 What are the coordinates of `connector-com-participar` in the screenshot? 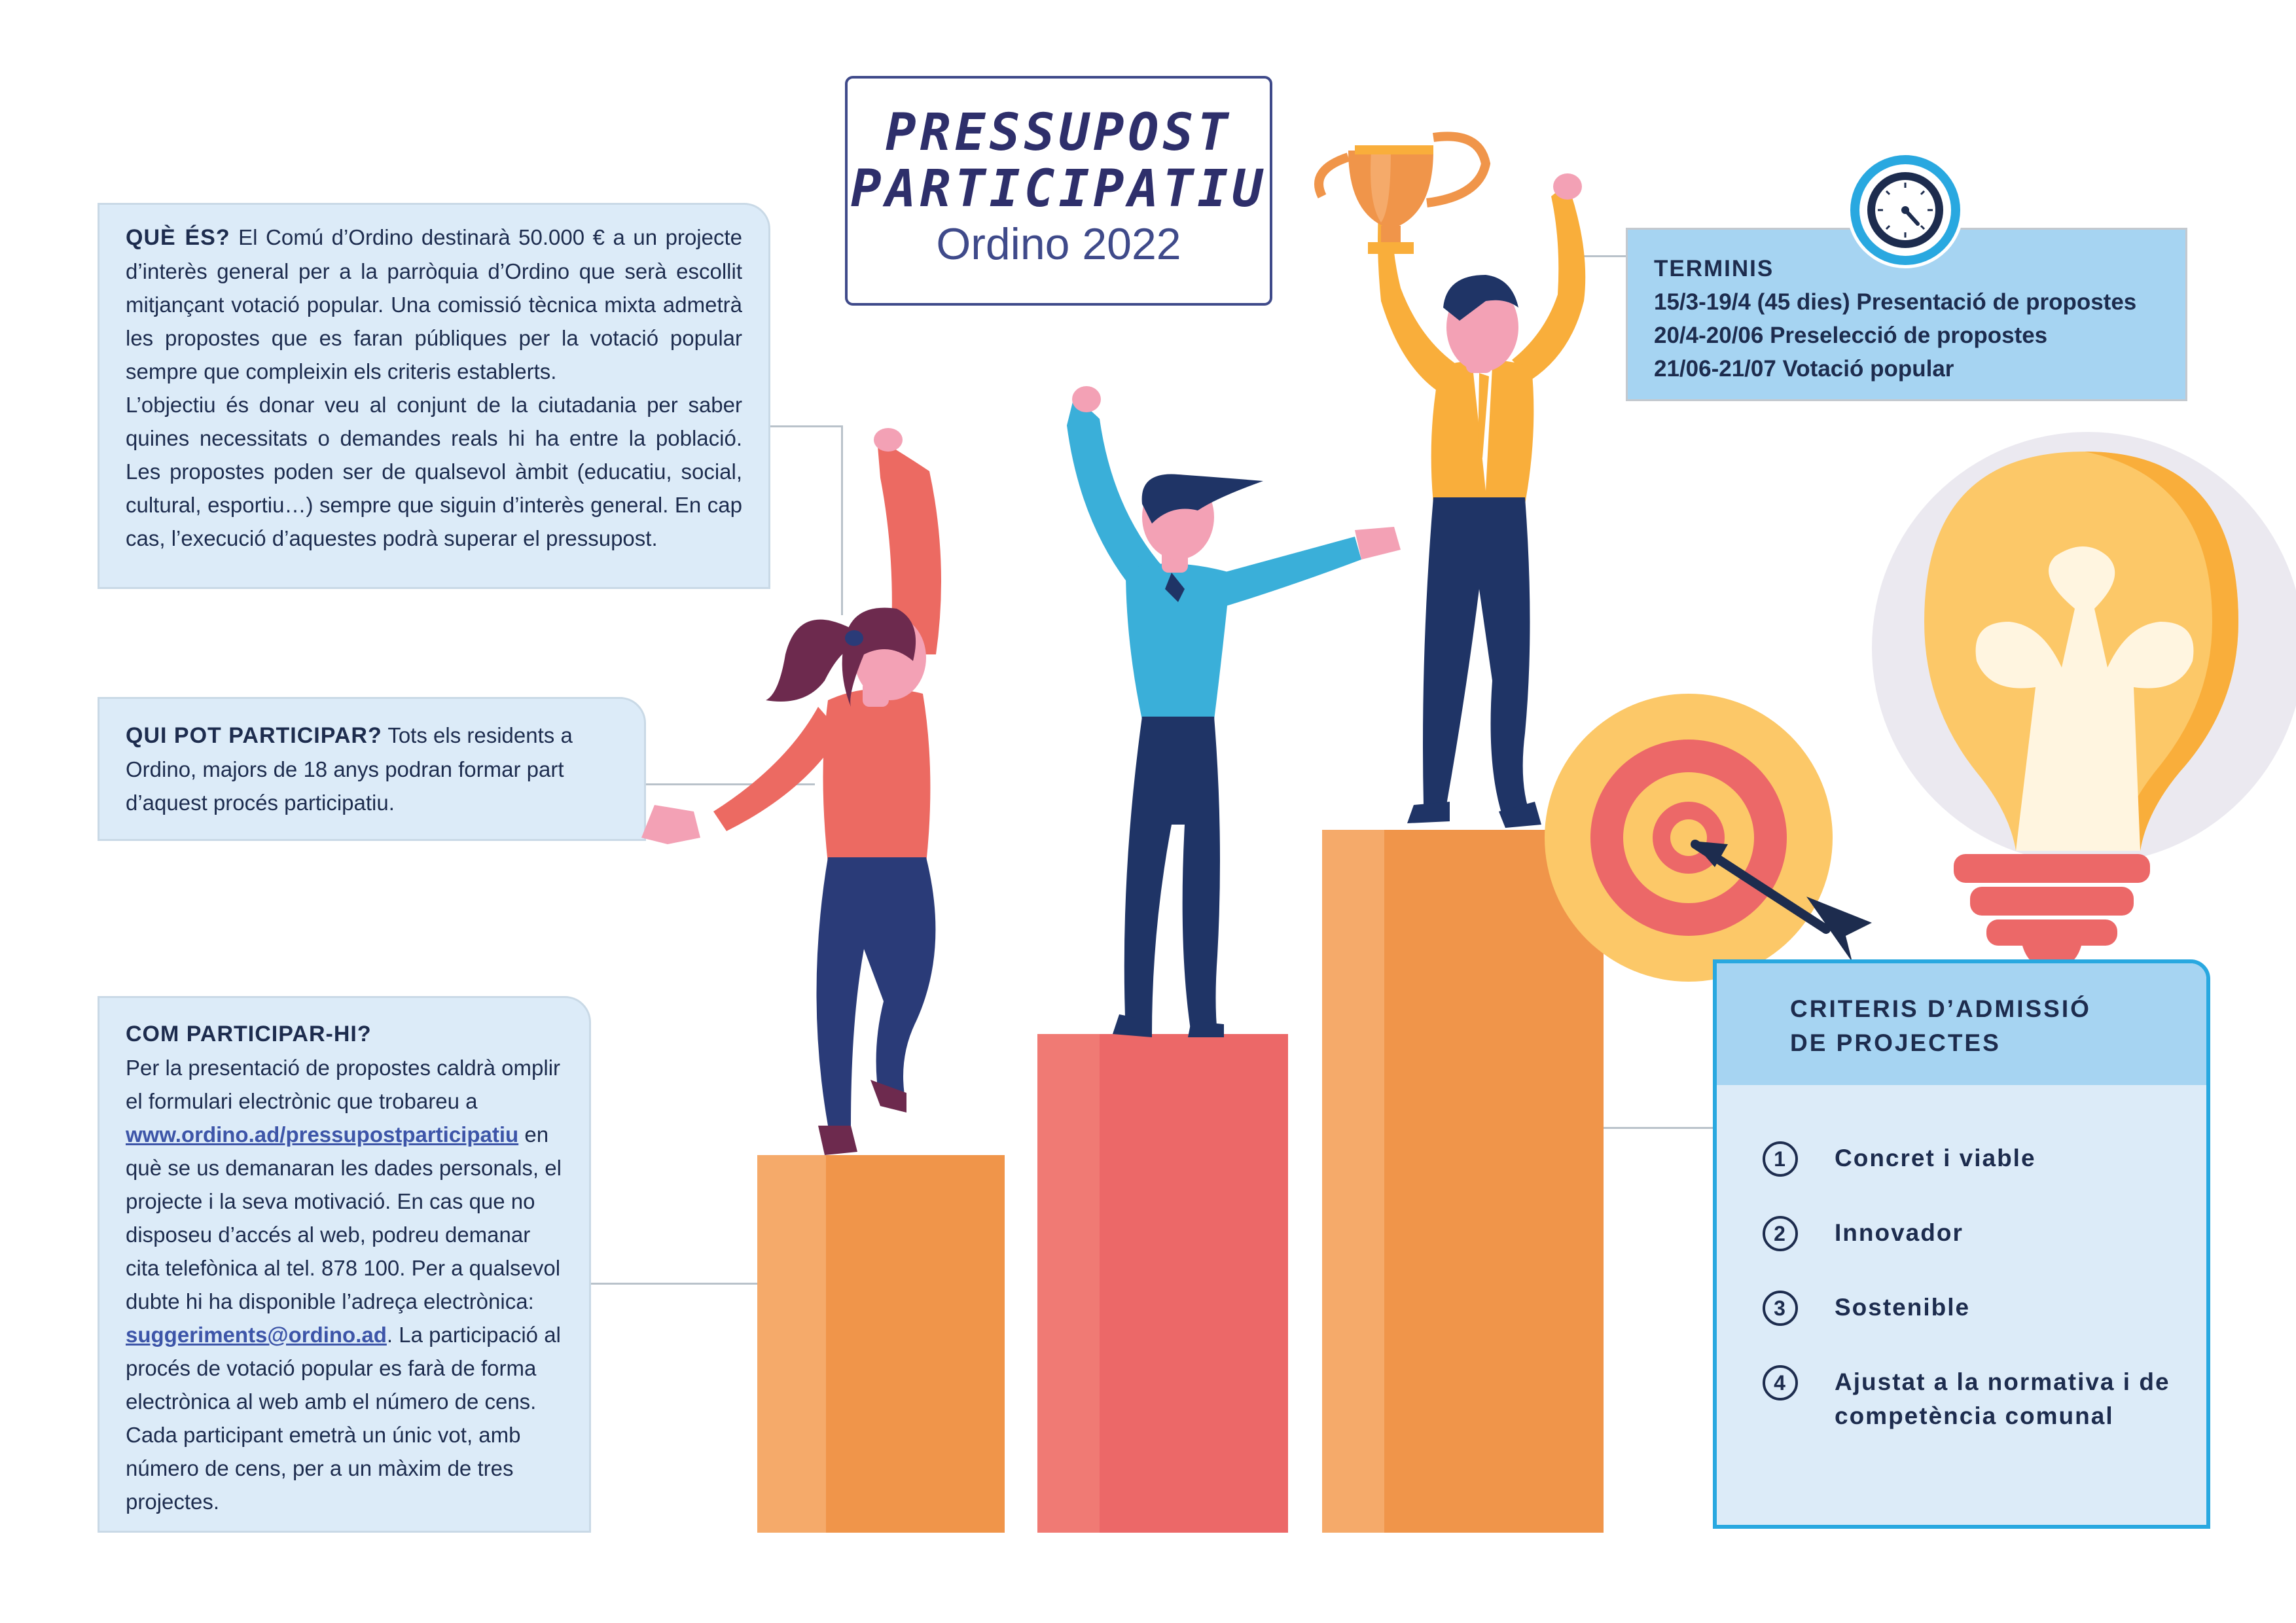 It's located at (673, 1284).